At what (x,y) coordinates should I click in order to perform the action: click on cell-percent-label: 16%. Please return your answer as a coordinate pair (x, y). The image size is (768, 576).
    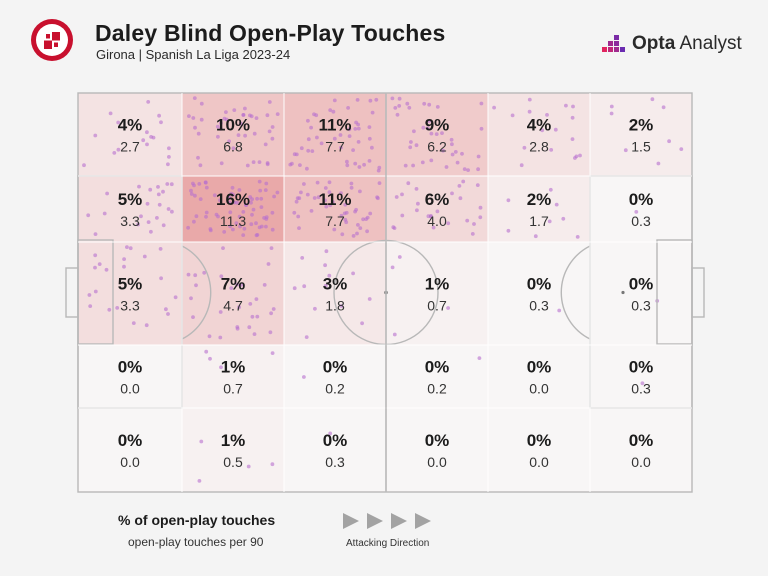
    Looking at the image, I should click on (233, 199).